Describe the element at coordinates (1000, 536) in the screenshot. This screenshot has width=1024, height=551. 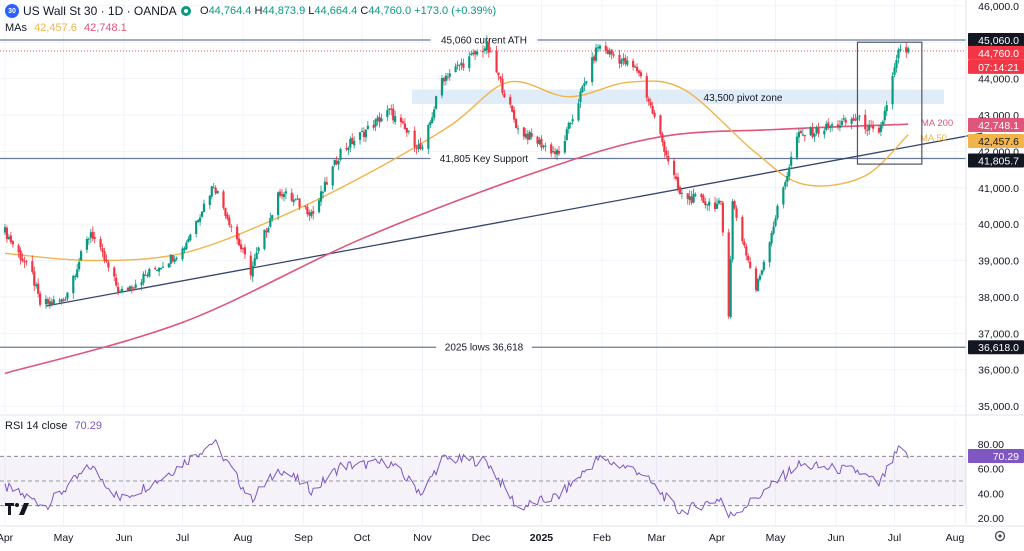
I see `gear-icon` at that location.